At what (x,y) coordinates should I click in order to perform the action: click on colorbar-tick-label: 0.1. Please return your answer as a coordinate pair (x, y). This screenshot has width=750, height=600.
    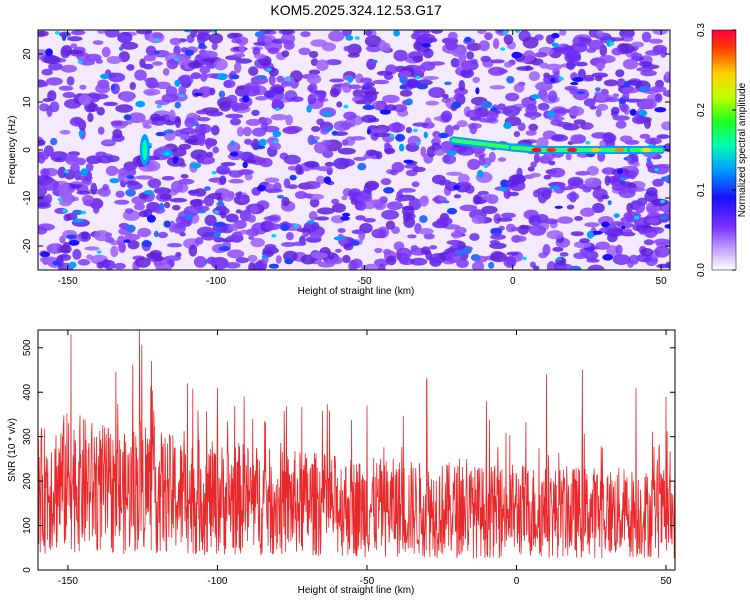
    Looking at the image, I should click on (701, 190).